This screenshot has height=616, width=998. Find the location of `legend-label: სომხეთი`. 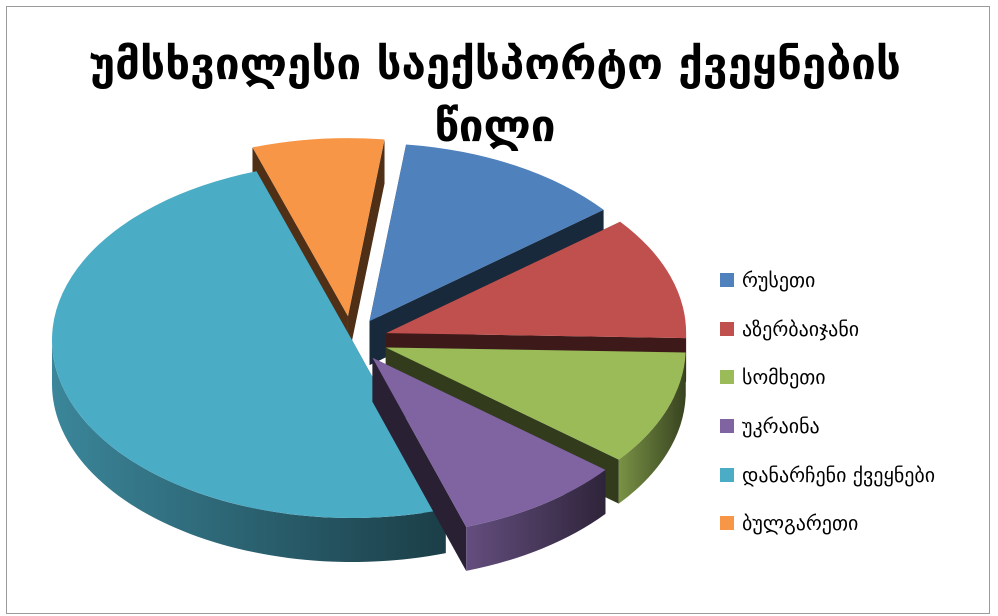

legend-label: სომხეთი is located at coordinates (784, 377).